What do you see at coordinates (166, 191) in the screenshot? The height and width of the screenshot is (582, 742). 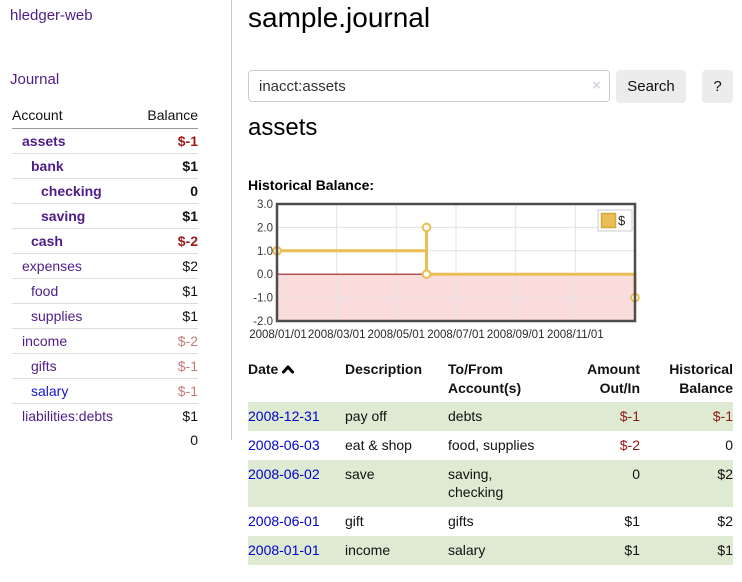 I see `account-balance: 0` at bounding box center [166, 191].